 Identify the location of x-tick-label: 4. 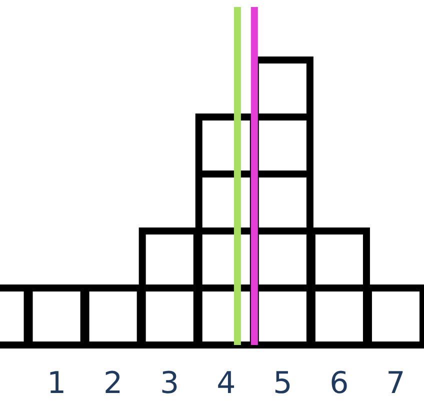
(226, 383).